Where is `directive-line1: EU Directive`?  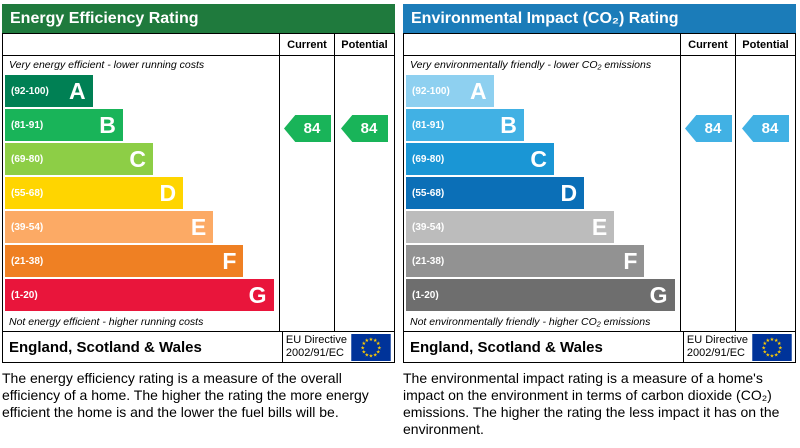 directive-line1: EU Directive is located at coordinates (316, 340).